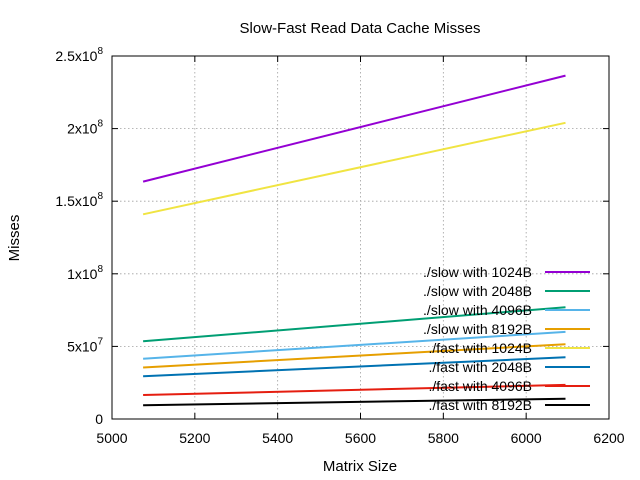  Describe the element at coordinates (477, 329) in the screenshot. I see `legend-label-4: ./slow with 8192B` at that location.